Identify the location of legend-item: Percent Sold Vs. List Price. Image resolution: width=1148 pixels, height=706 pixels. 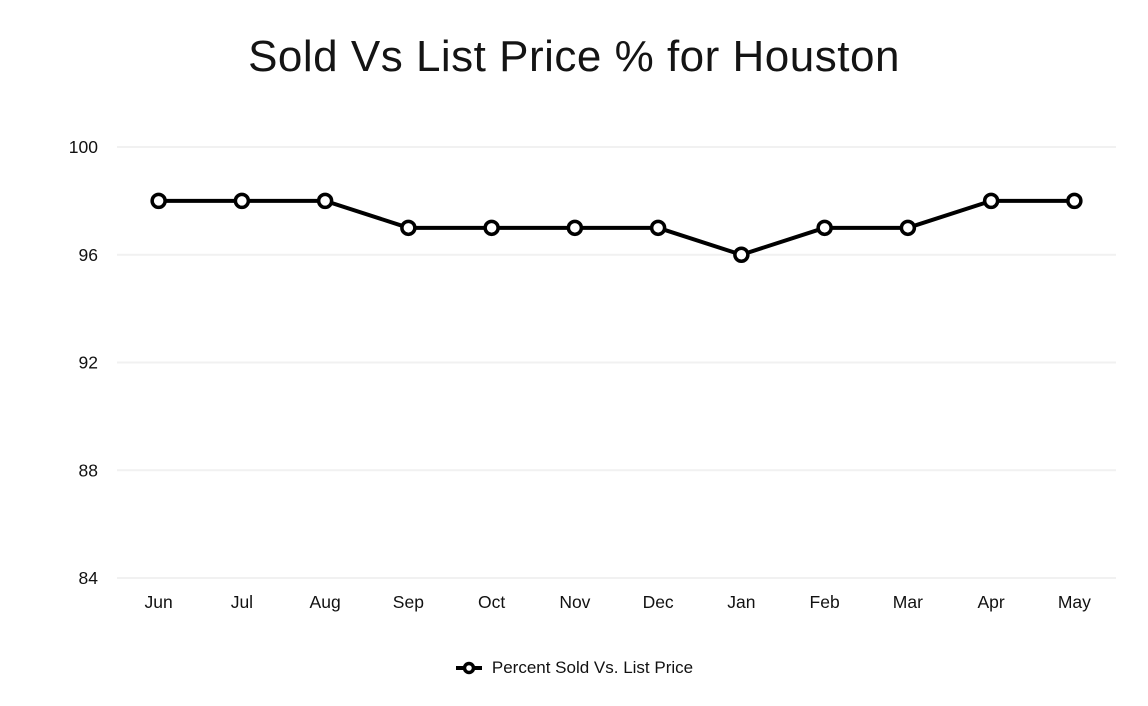
(574, 668).